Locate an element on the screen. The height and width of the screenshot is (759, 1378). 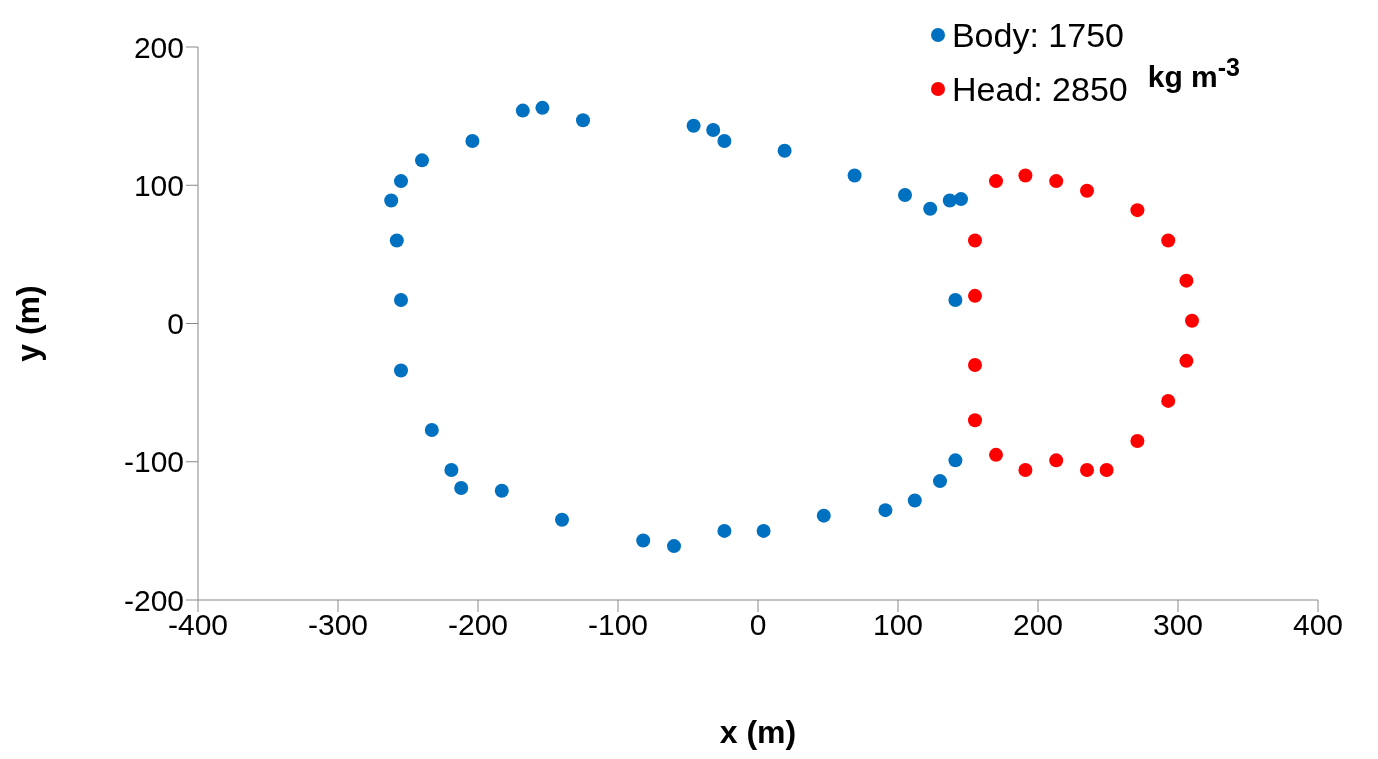
x-tick-label: 400 is located at coordinates (1318, 625).